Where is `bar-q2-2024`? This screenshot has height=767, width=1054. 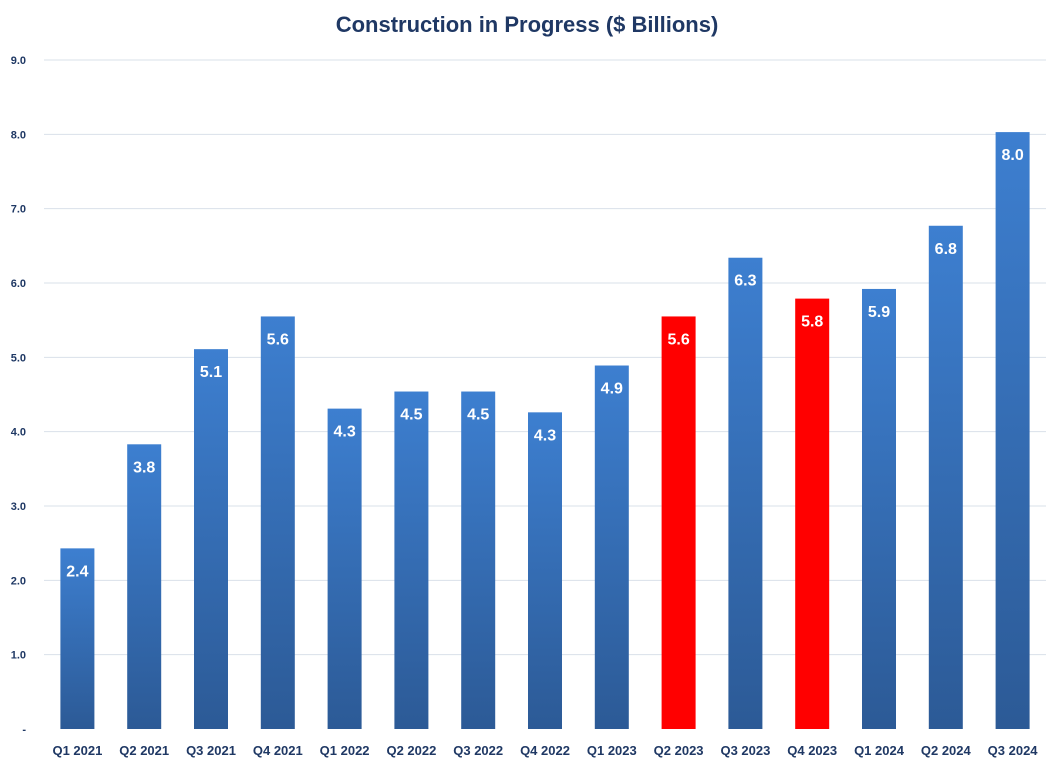
bar-q2-2024 is located at coordinates (945, 477).